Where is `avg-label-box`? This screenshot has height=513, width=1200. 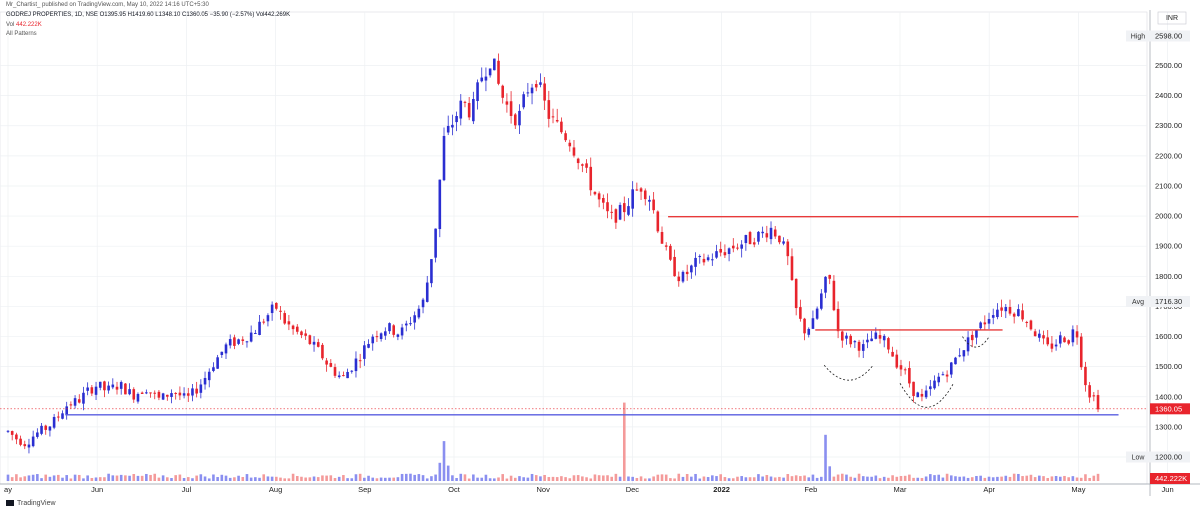
avg-label-box is located at coordinates (1138, 302).